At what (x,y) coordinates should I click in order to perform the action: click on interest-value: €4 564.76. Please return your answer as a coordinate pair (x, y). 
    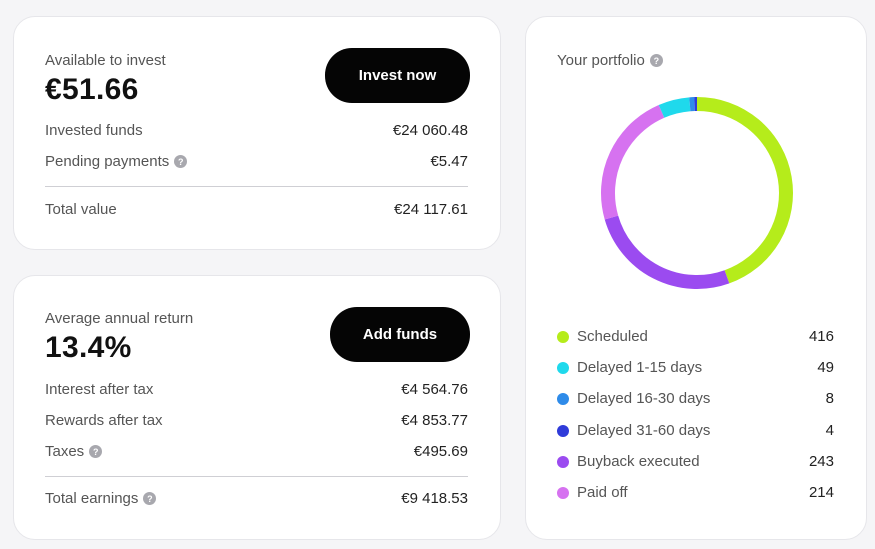
    Looking at the image, I should click on (434, 389).